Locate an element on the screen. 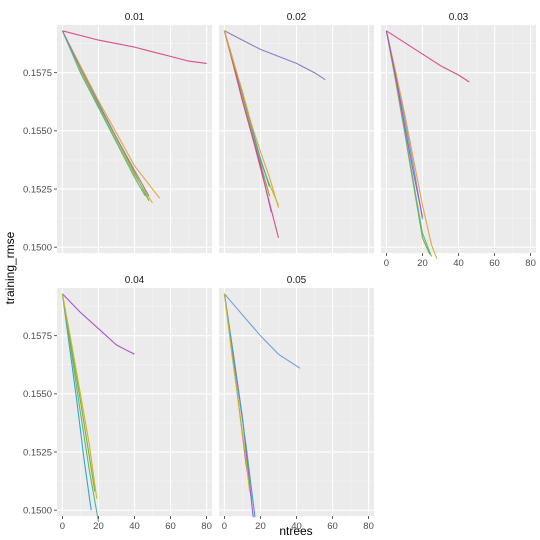  facet-strip-label: 0.02 is located at coordinates (297, 17).